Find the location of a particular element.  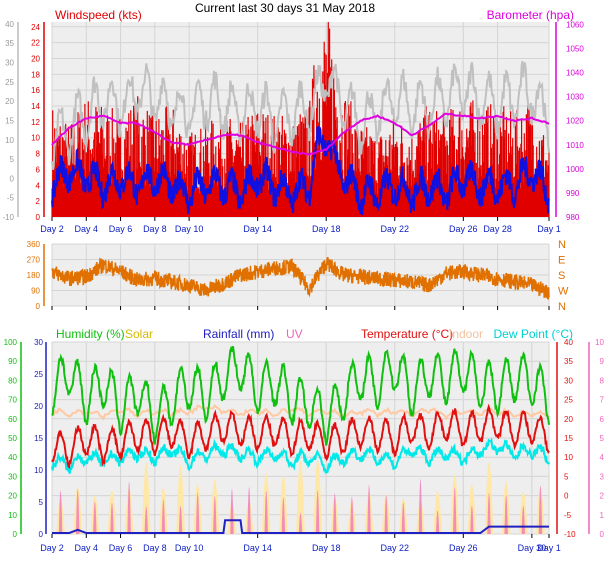

gust-tick-label: 10 is located at coordinates (9, 140).